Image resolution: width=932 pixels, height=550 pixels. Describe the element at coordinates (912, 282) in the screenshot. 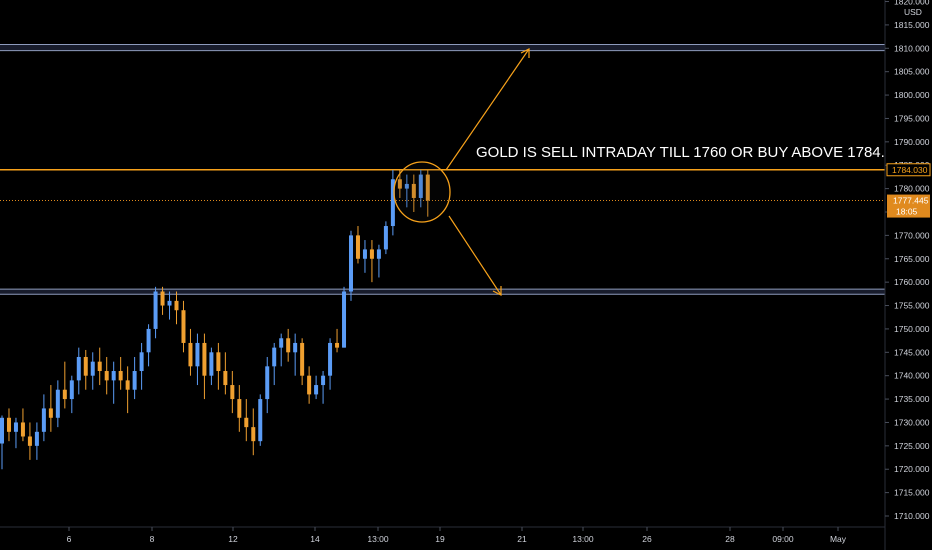

I see `y-tick-label: 1760.000` at that location.